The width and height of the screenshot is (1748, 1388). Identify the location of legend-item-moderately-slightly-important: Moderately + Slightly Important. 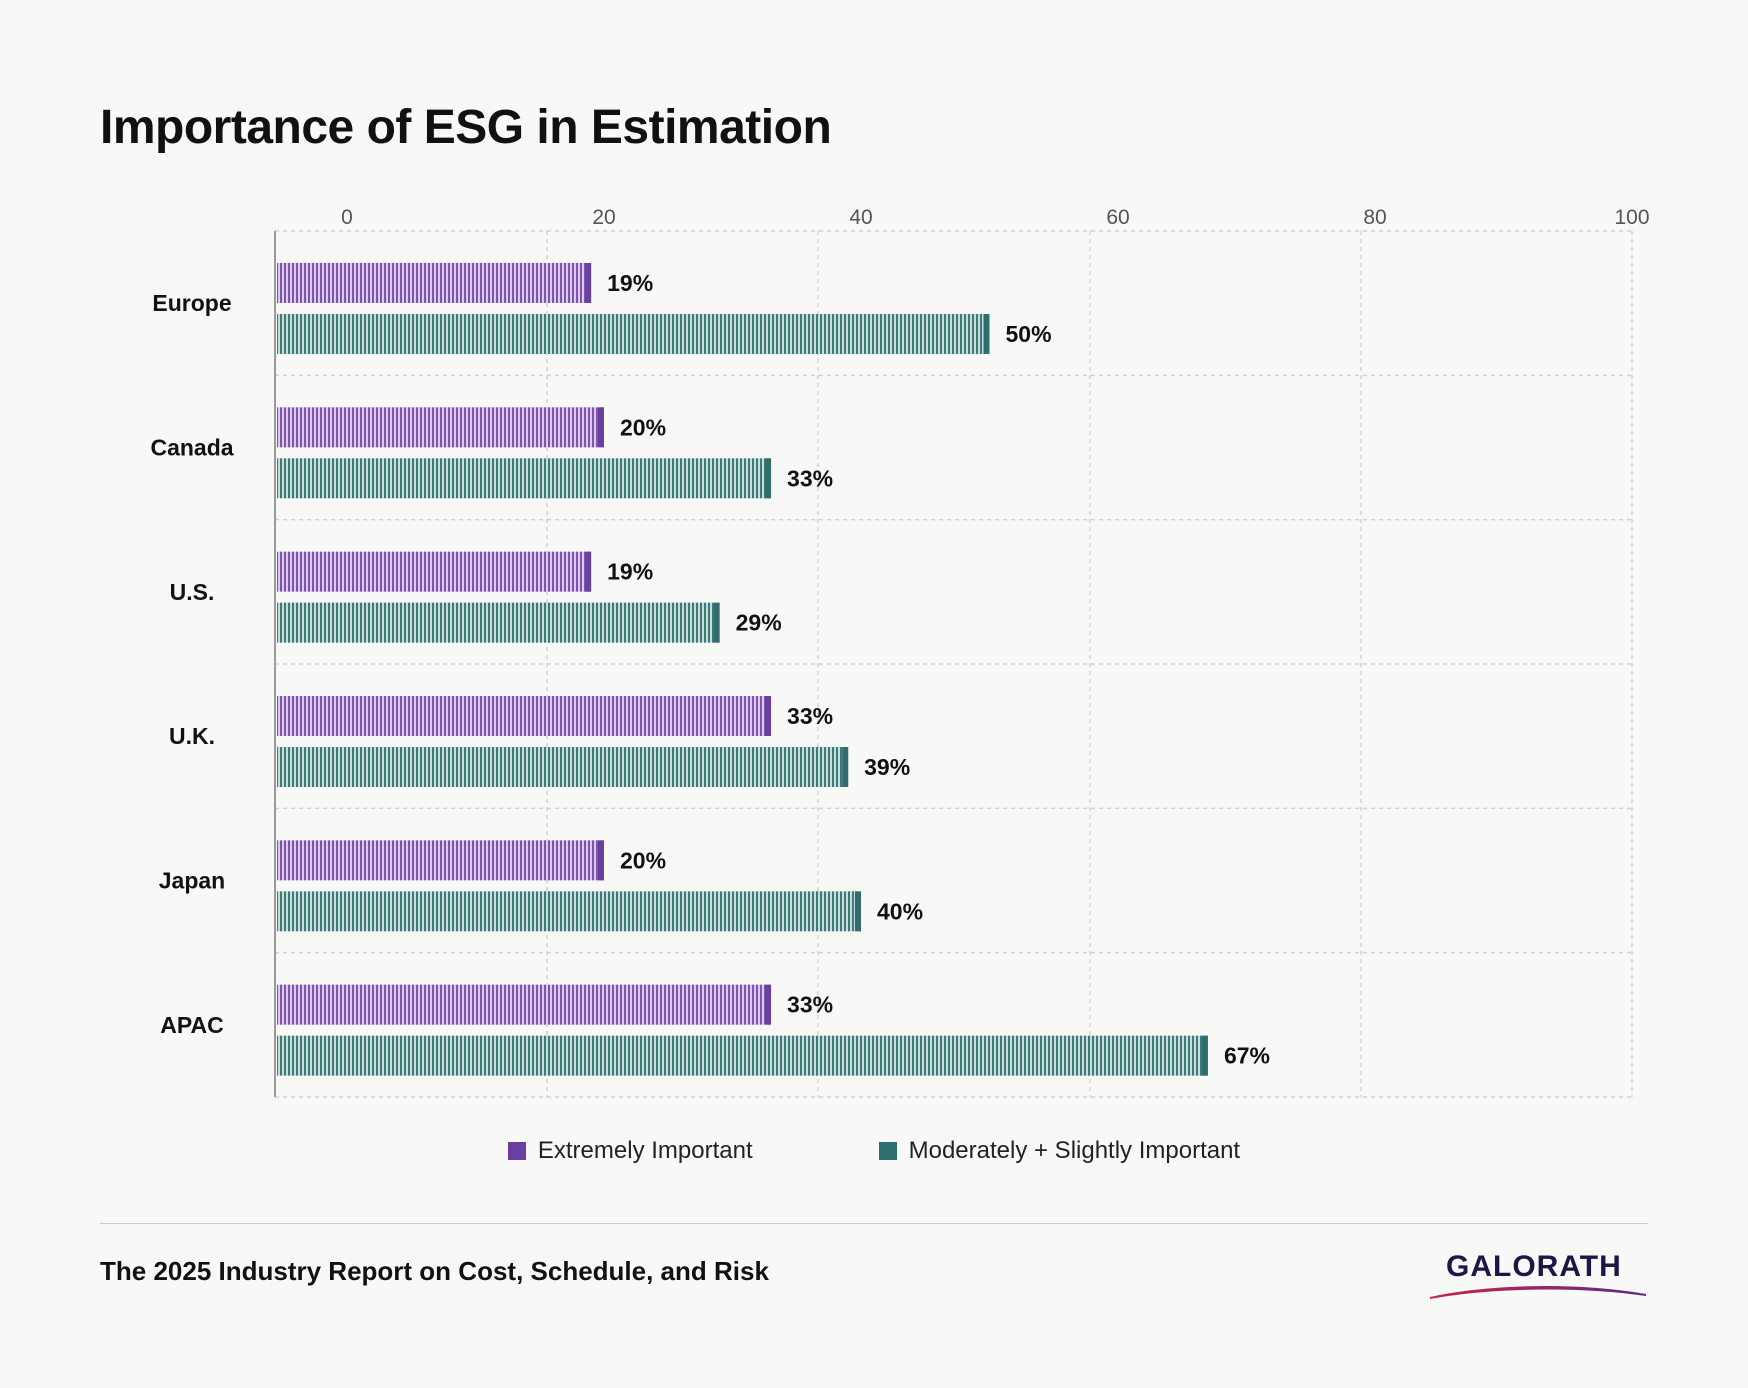
(1015, 1151).